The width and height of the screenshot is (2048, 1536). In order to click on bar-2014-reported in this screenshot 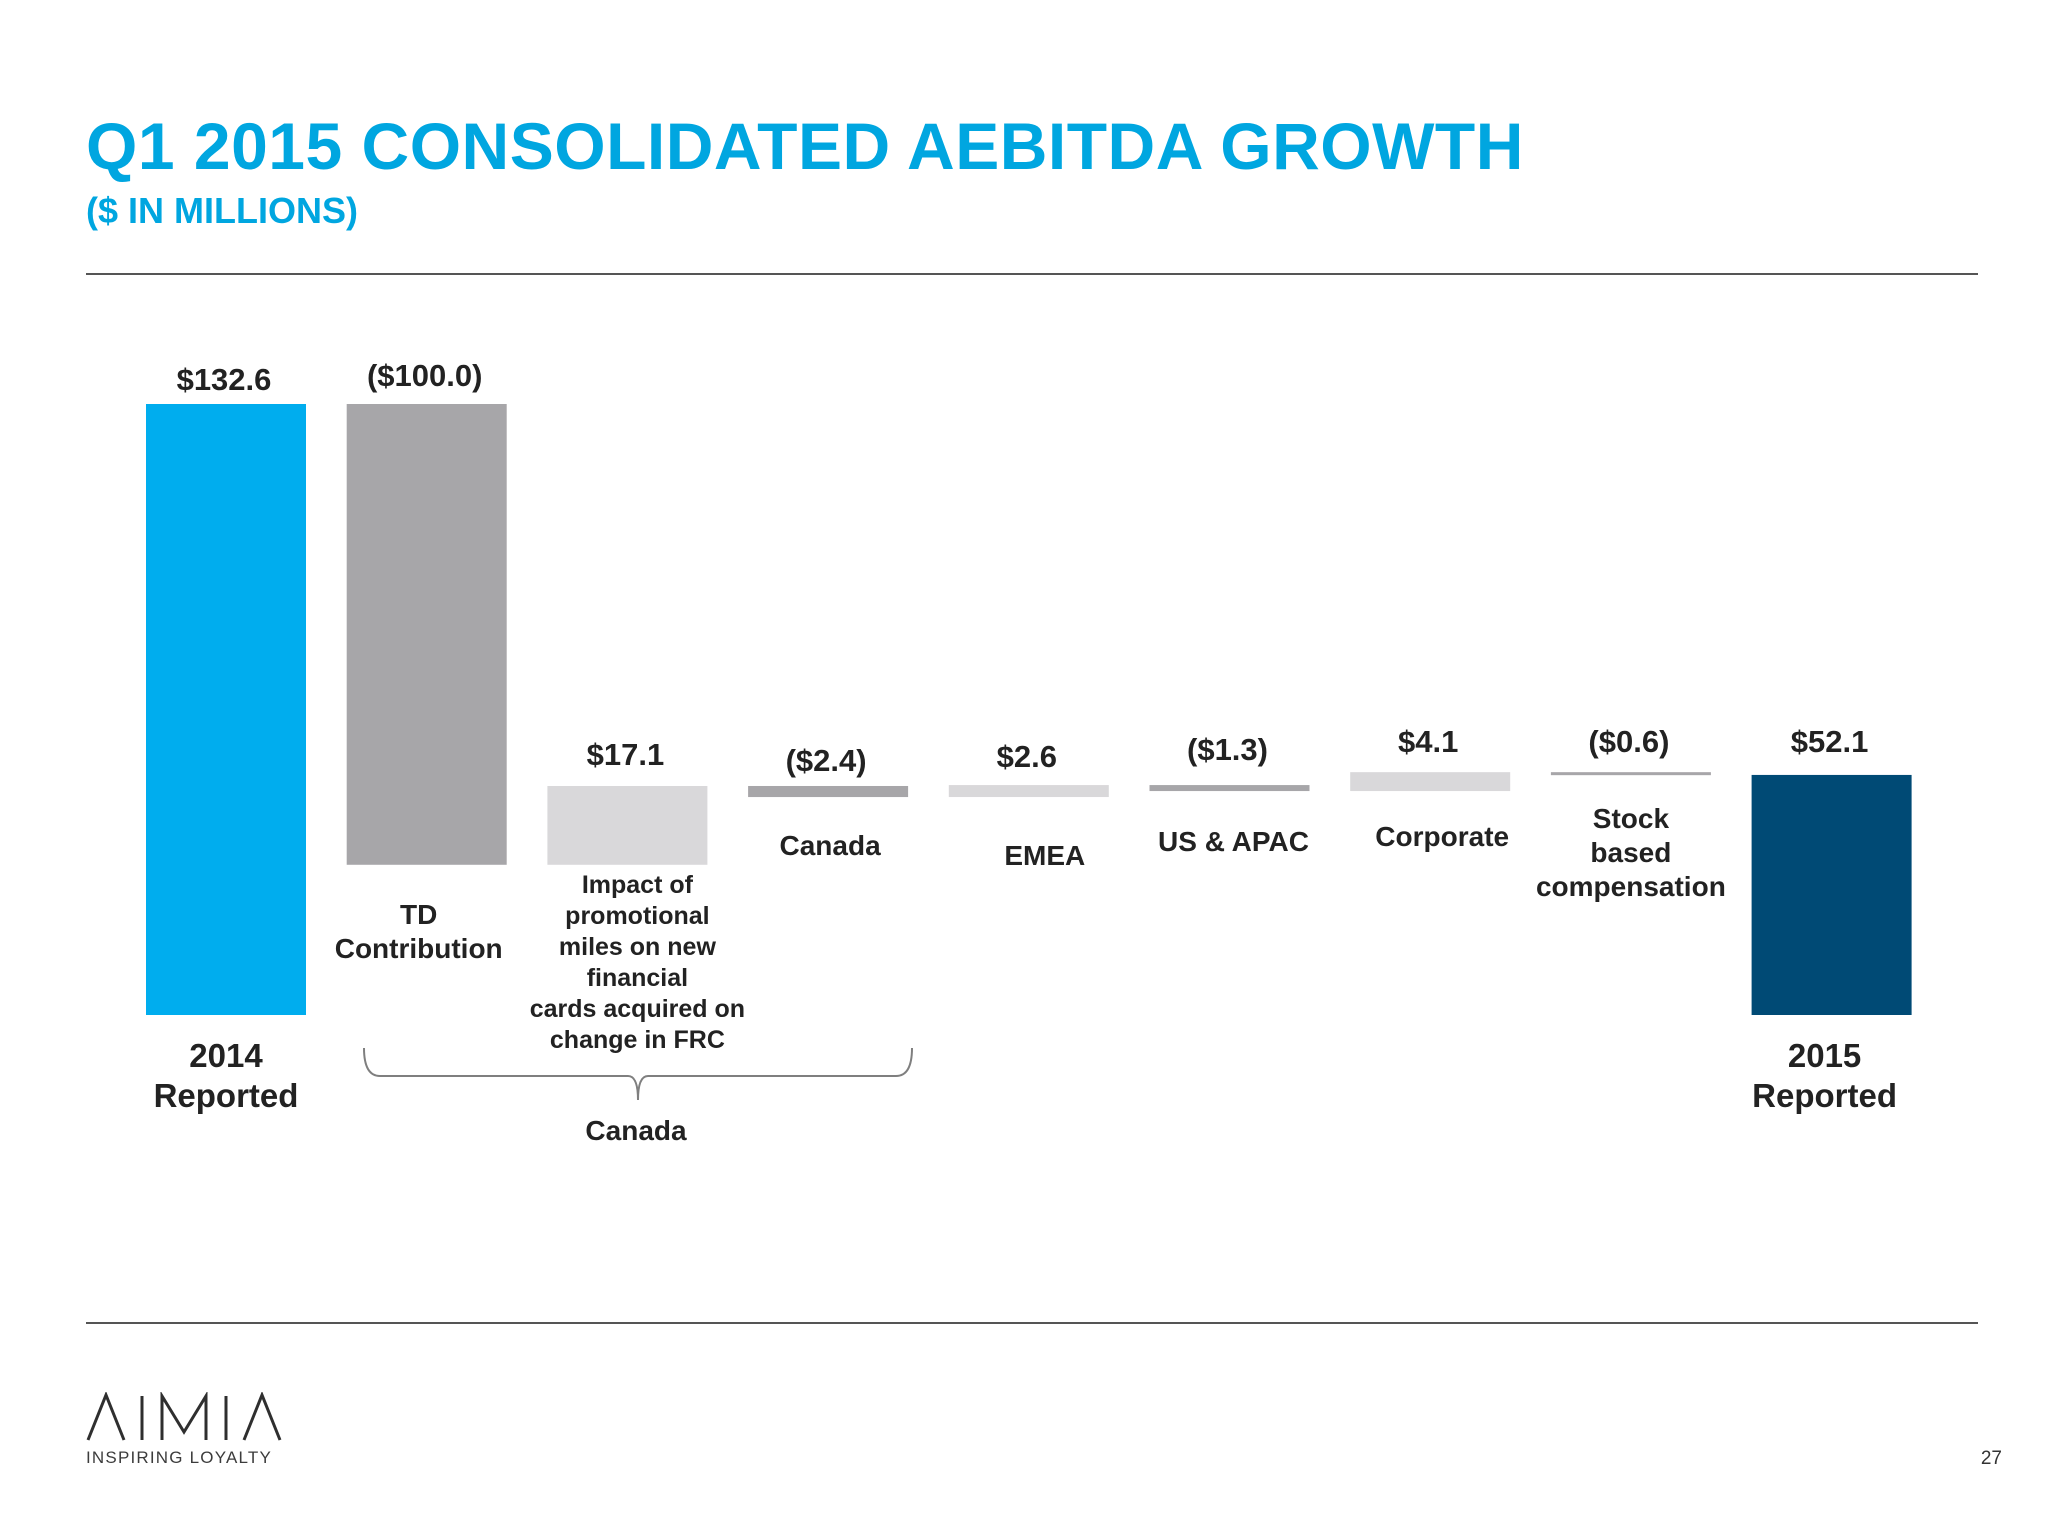, I will do `click(226, 709)`.